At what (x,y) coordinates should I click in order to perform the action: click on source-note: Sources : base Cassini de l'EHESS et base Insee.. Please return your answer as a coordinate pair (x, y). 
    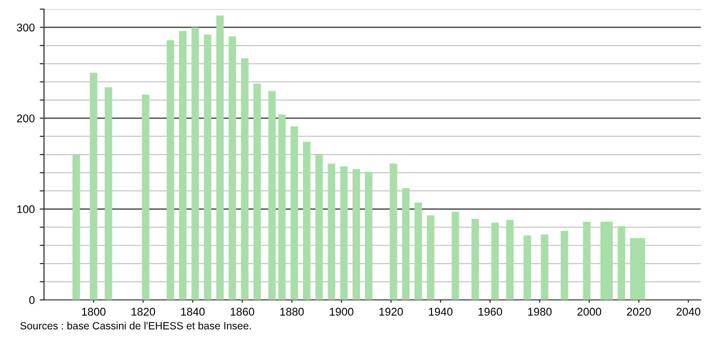
    Looking at the image, I should click on (135, 326).